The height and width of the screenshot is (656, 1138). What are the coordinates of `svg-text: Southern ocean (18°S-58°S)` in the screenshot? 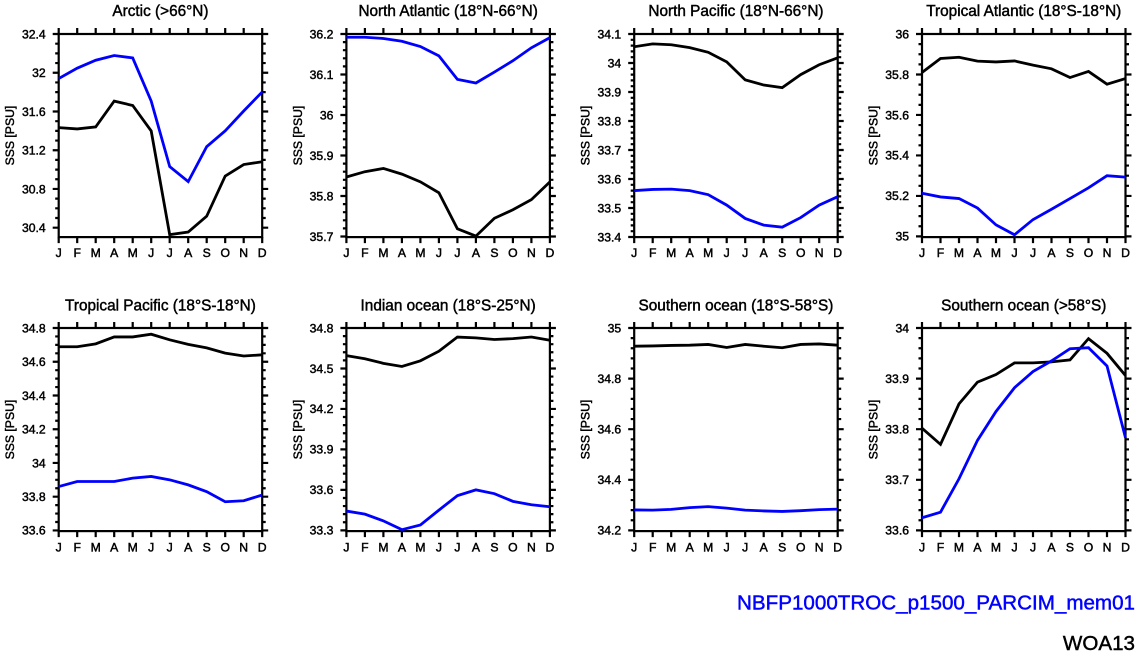 It's located at (736, 306).